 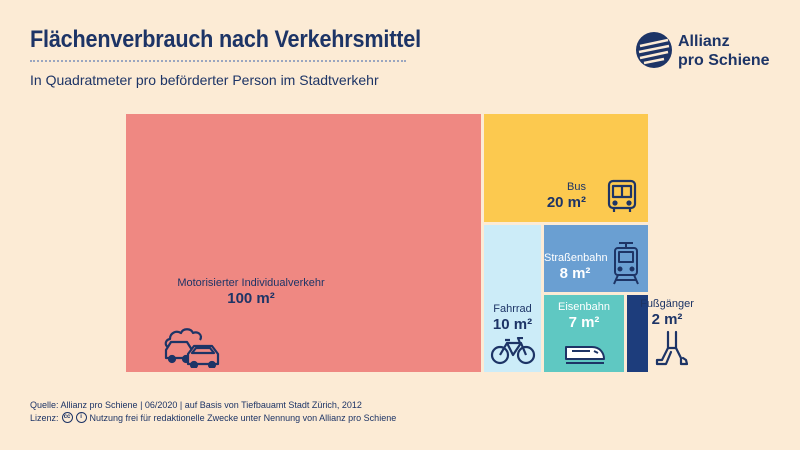 What do you see at coordinates (67, 417) in the screenshot?
I see `cc-icon: cc` at bounding box center [67, 417].